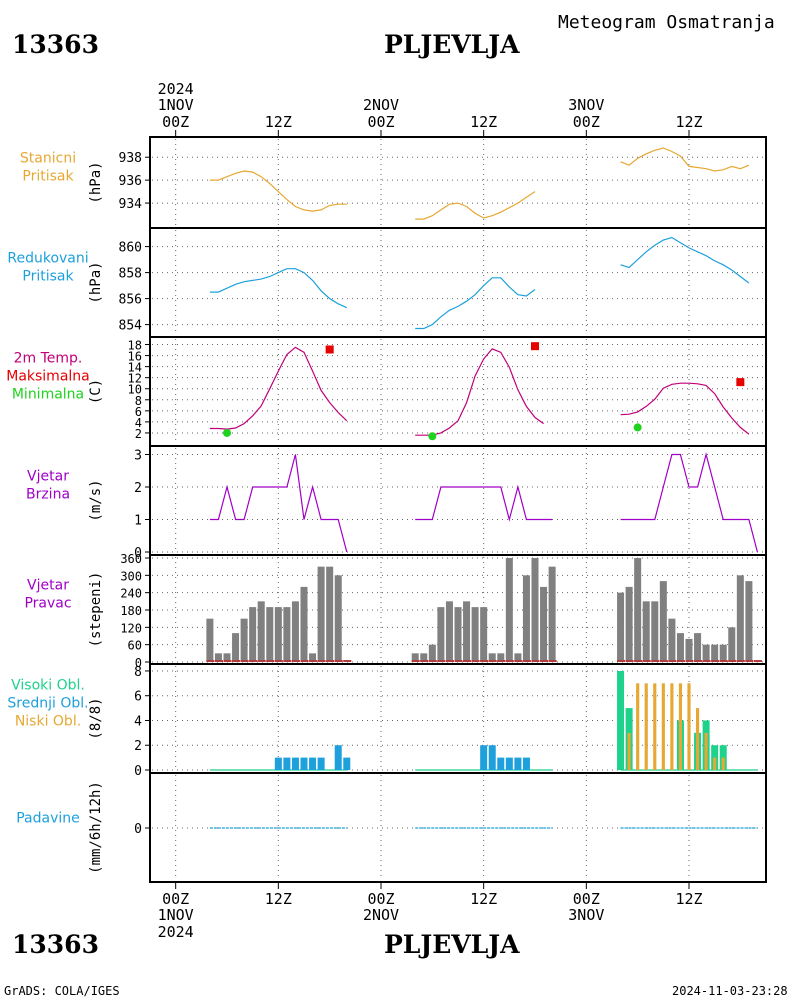 This screenshot has width=800, height=1000. Describe the element at coordinates (48, 177) in the screenshot. I see `panel-label: Pritisak` at that location.